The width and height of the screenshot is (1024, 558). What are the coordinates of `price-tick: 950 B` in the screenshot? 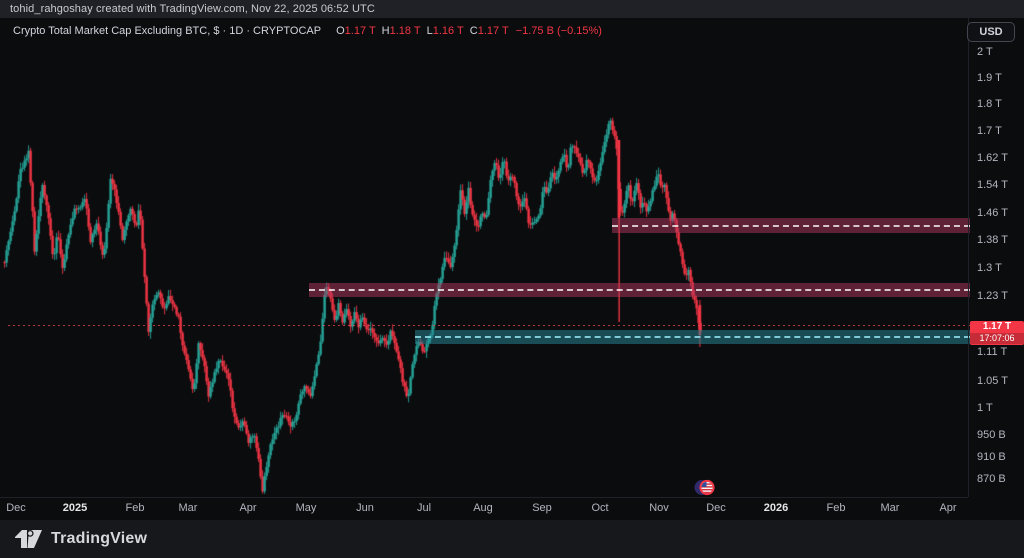 It's located at (991, 435).